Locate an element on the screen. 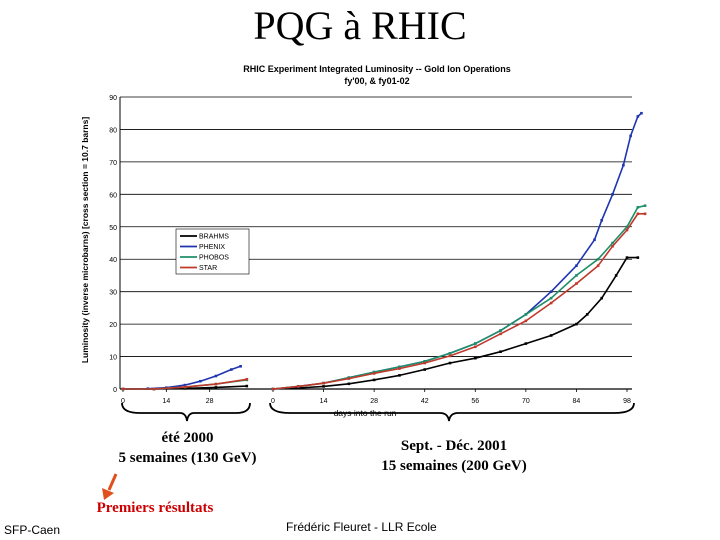 This screenshot has height=540, width=720. y-tick-label: 40 is located at coordinates (113, 260).